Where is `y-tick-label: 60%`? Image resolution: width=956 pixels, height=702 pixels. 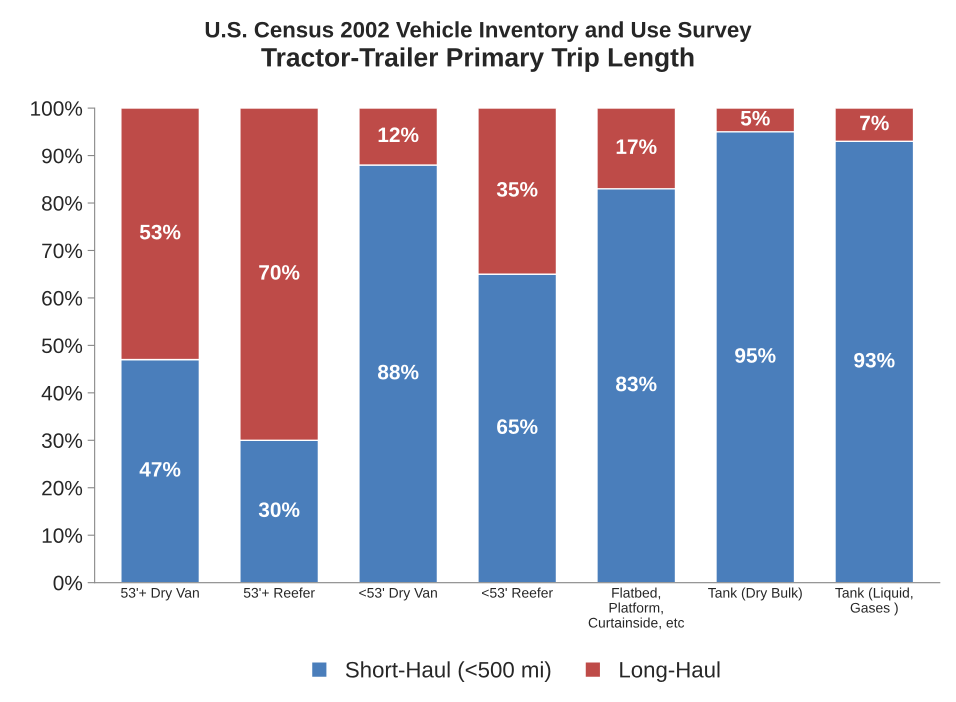 y-tick-label: 60% is located at coordinates (62, 298).